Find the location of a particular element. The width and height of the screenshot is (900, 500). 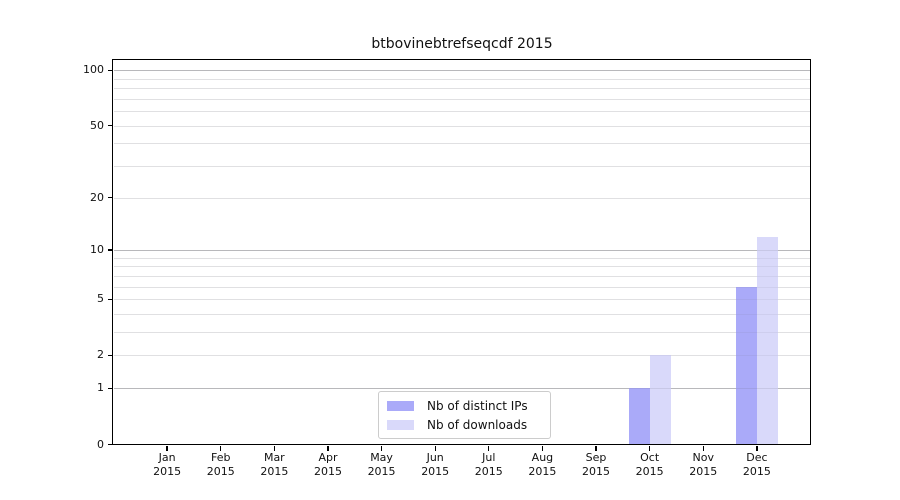

y-tick-label: 100 is located at coordinates (93, 70).